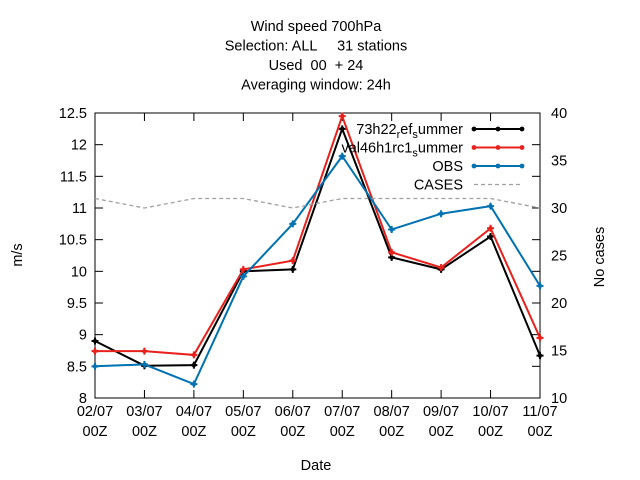 Image resolution: width=640 pixels, height=480 pixels. I want to click on y-tick-label: 10.5, so click(73, 241).